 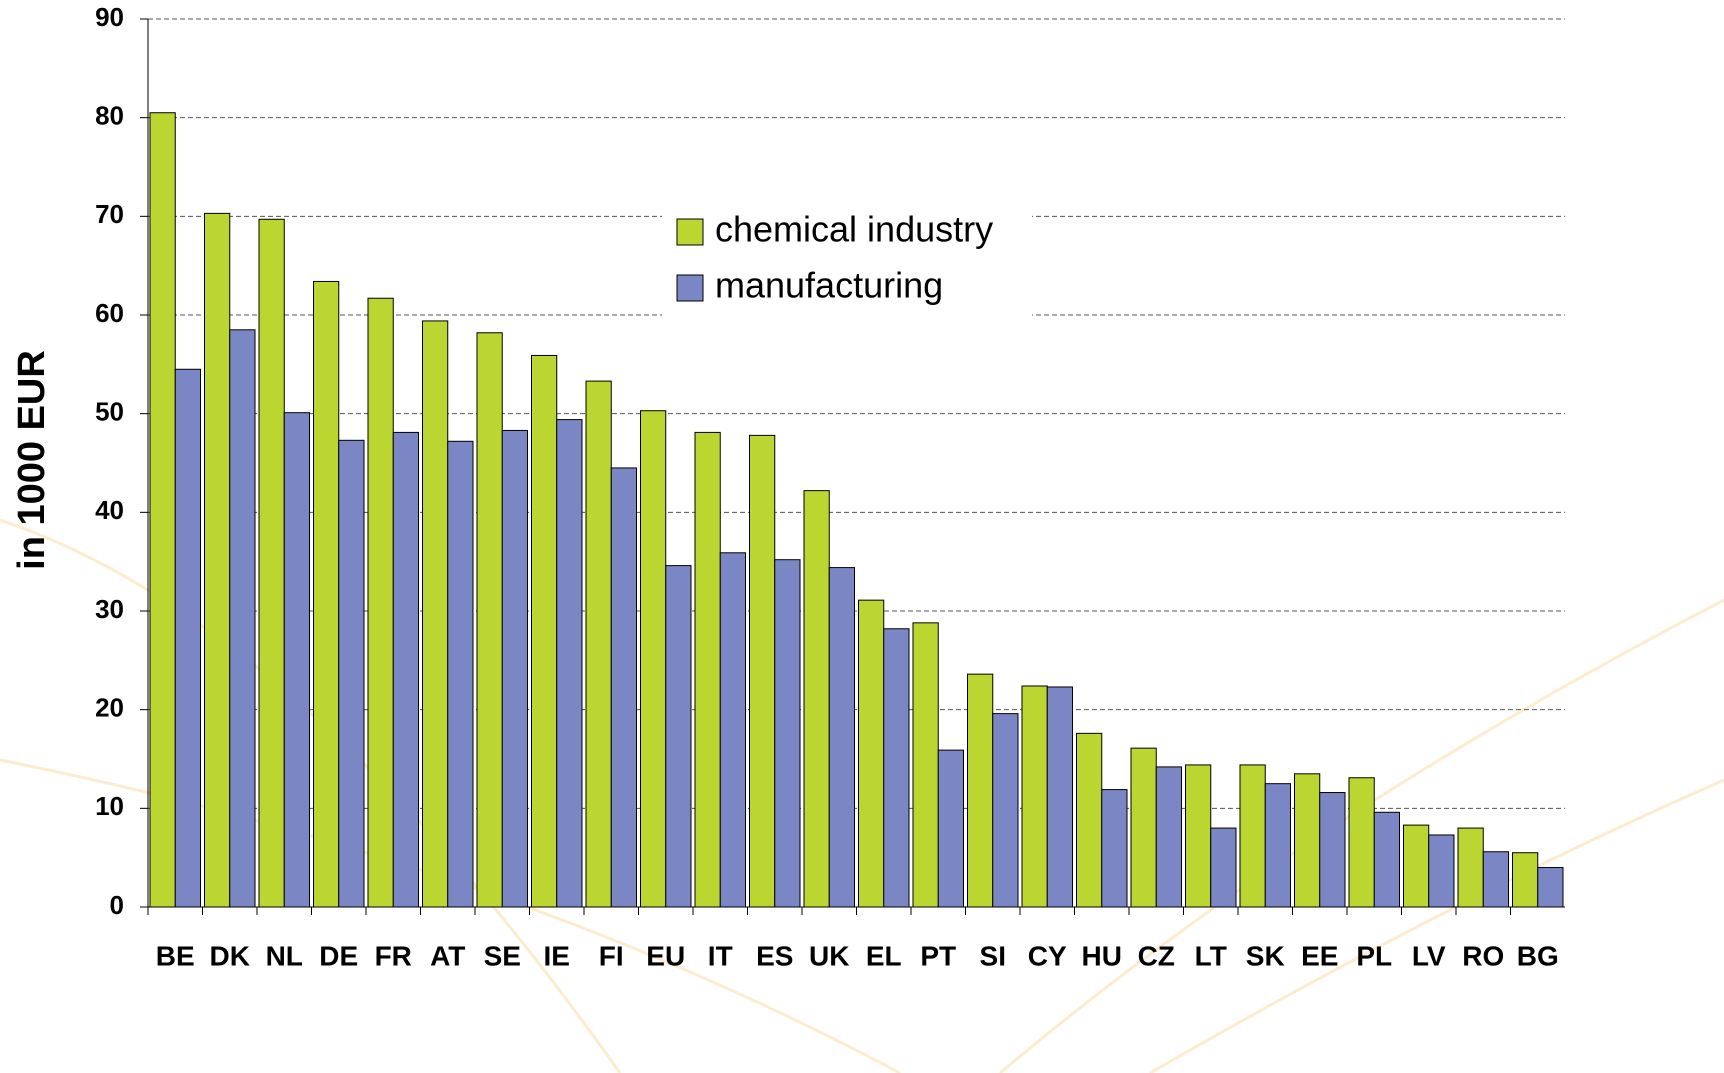 I want to click on x-tick-label: EL, so click(x=884, y=955).